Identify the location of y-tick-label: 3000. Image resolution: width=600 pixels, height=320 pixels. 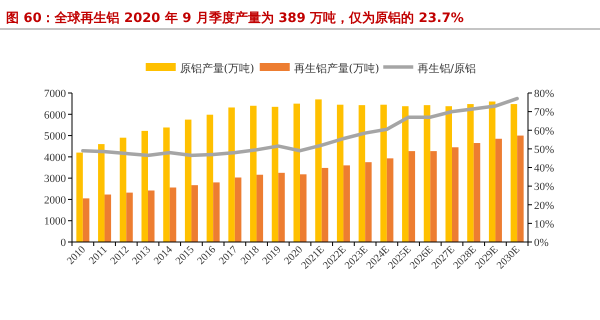
(55, 179).